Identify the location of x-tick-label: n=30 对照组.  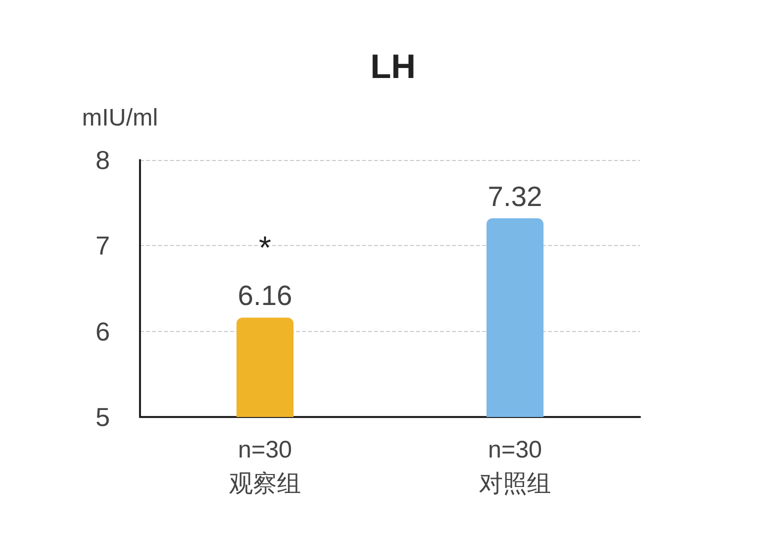
(515, 467).